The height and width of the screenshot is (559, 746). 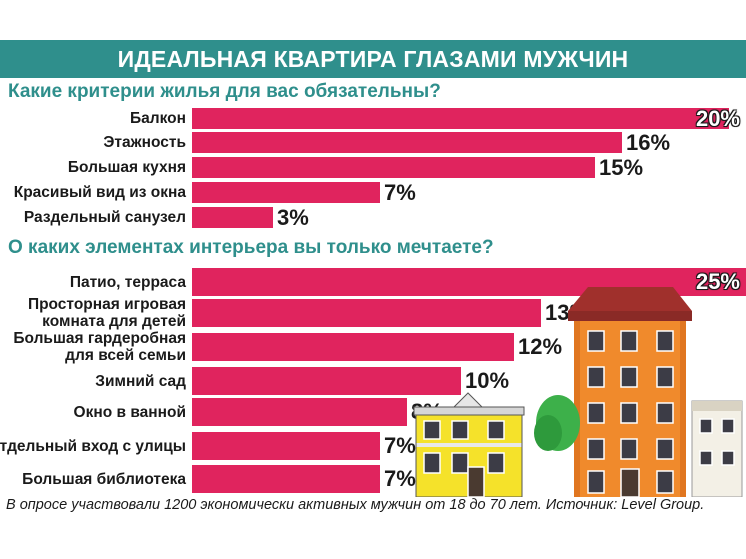 I want to click on bar-category-label: Просторная игровая комната для детей, so click(x=106, y=313).